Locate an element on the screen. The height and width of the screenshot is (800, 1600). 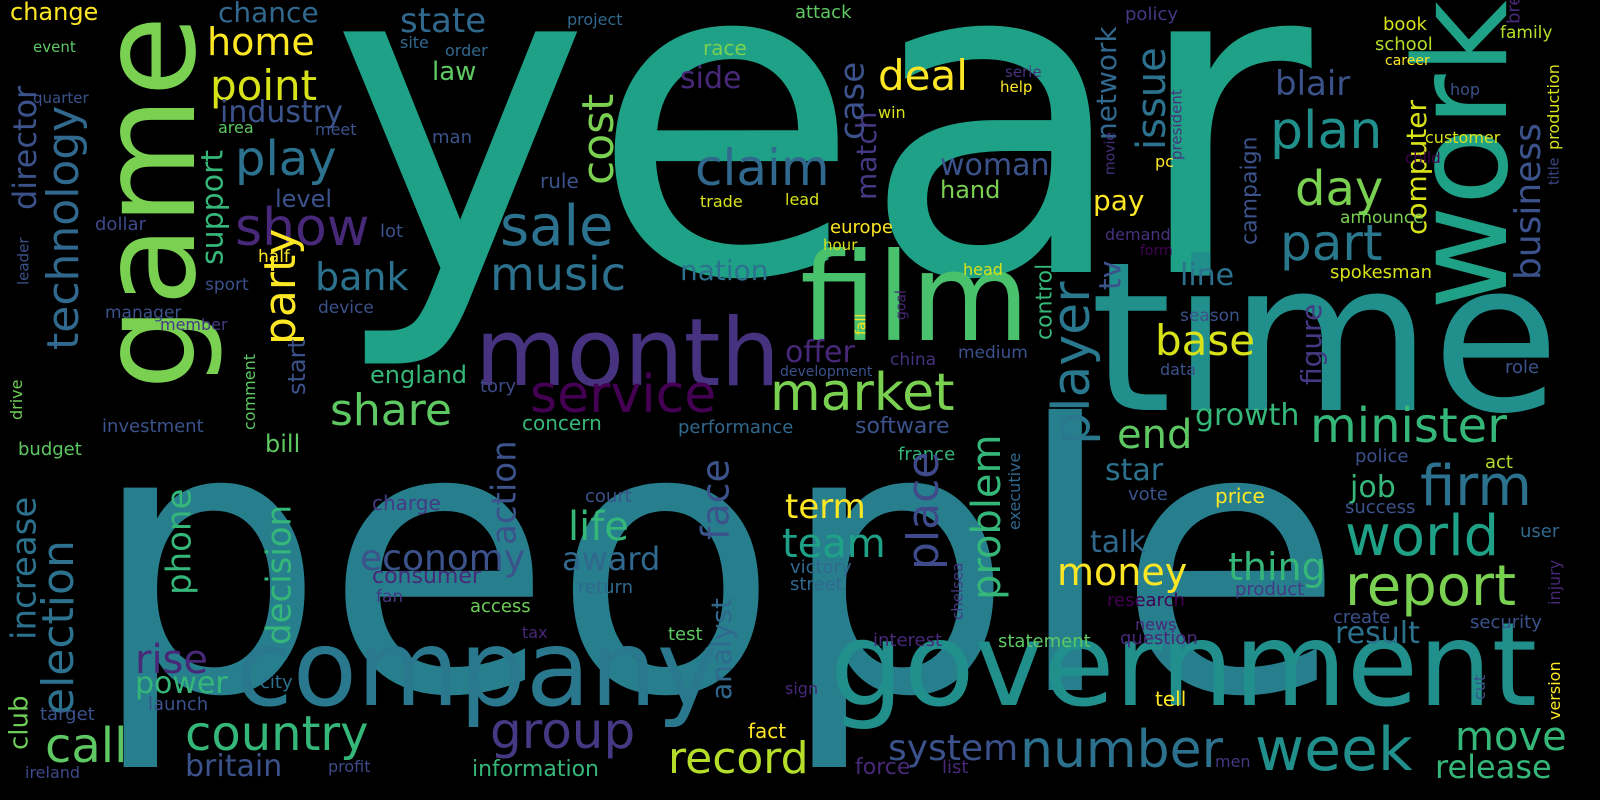
word: lot is located at coordinates (391, 231).